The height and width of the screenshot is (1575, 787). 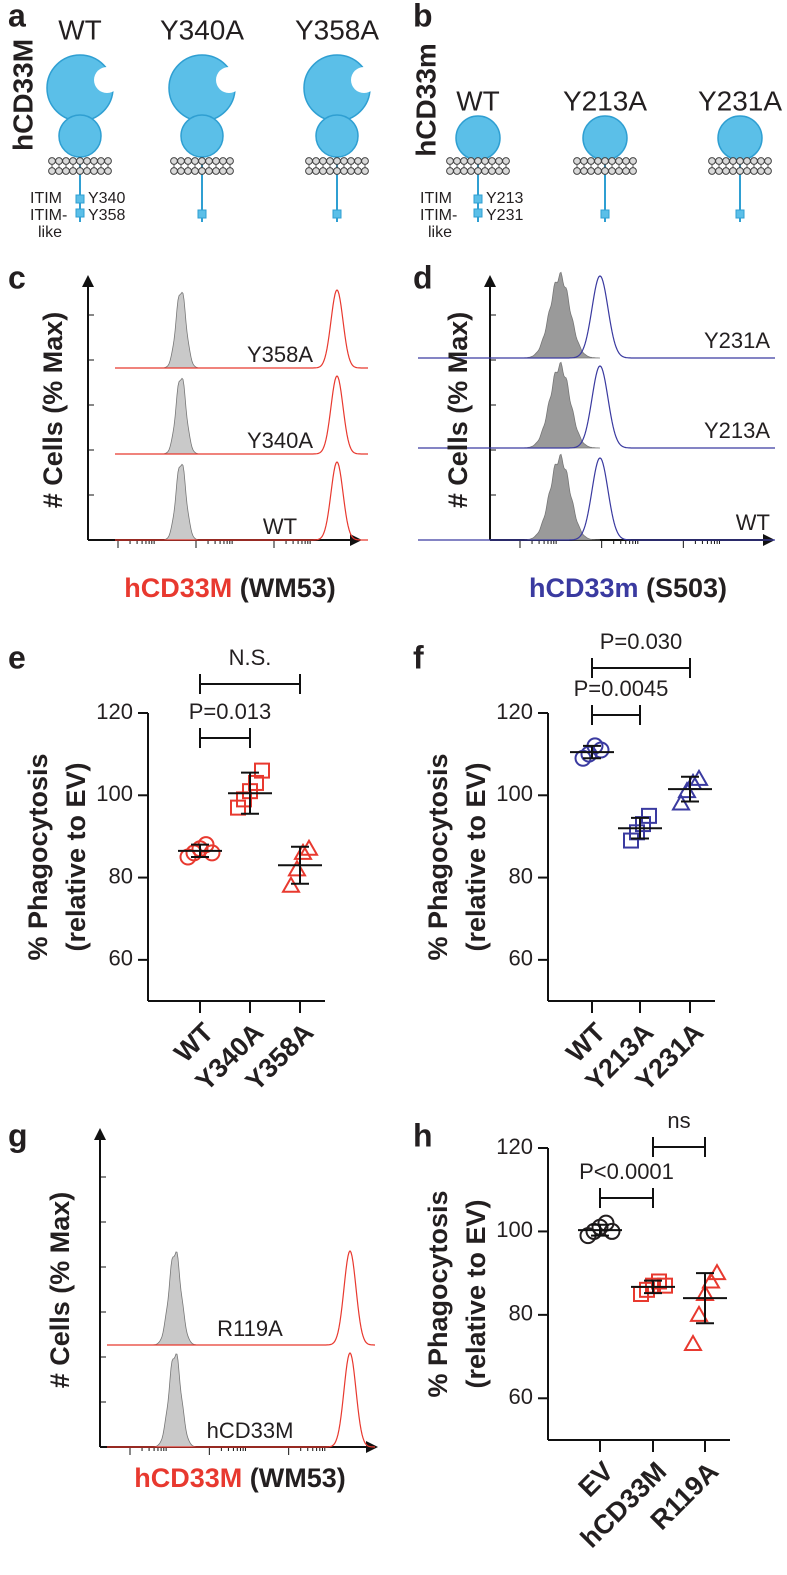 I want to click on x-axis-label: hCD33m (S503), so click(x=628, y=588).